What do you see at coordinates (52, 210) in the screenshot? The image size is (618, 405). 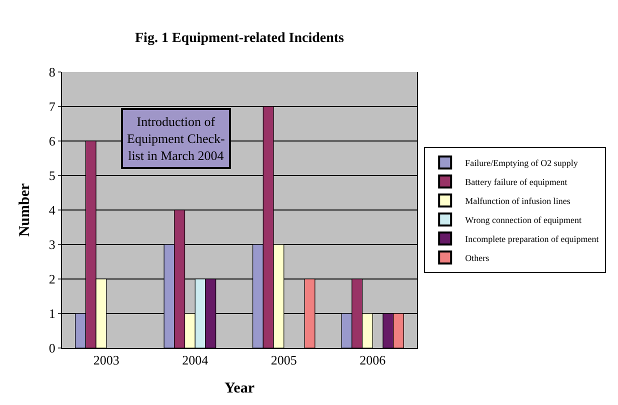 I see `y-tick-label: 4` at bounding box center [52, 210].